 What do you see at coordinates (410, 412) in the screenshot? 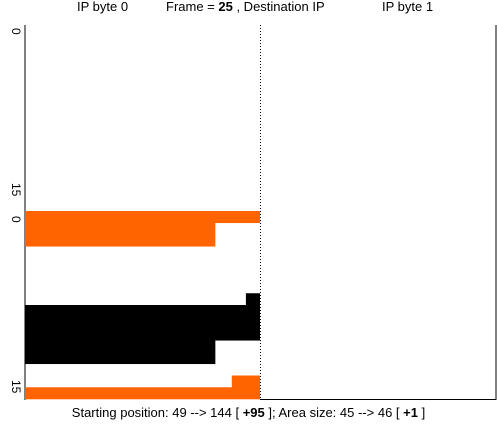
I see `size-delta: +1` at bounding box center [410, 412].